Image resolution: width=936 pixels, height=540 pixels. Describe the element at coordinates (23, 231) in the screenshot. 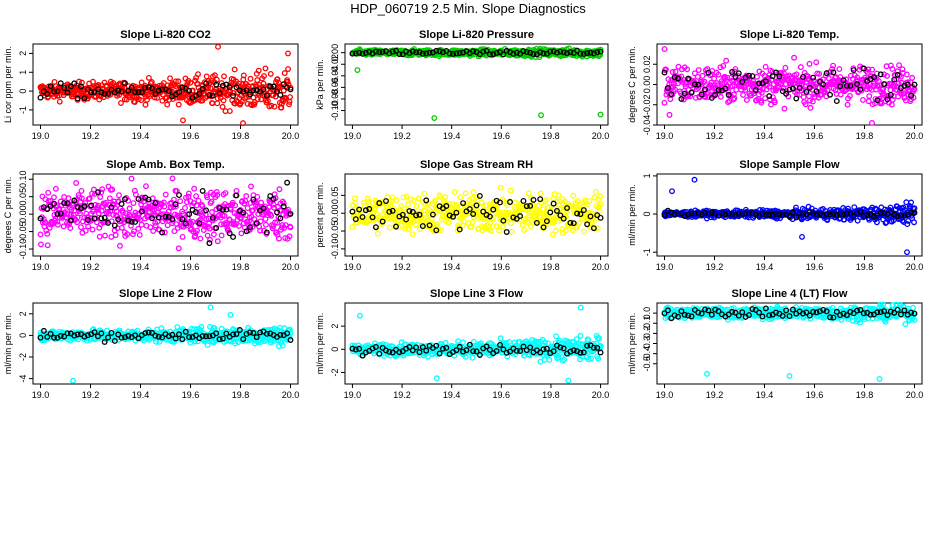

I see `y-tick-label: -0.05` at that location.